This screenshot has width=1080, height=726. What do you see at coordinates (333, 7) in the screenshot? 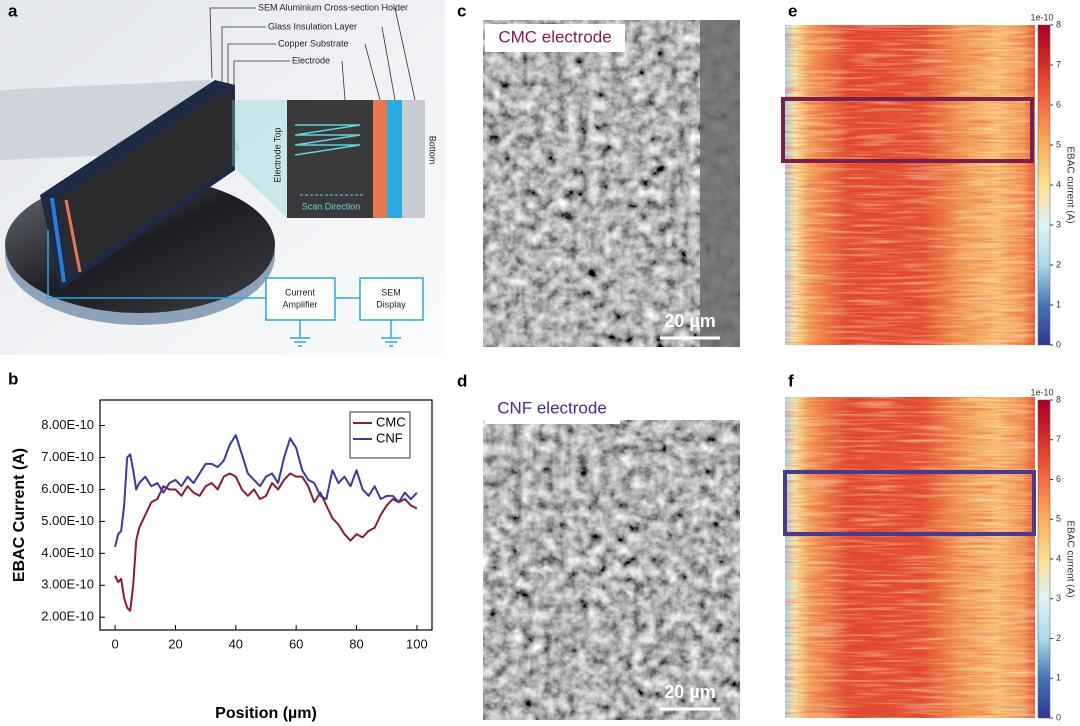
I see `label-holder: SEM Aluminium Cross-section Holder` at bounding box center [333, 7].